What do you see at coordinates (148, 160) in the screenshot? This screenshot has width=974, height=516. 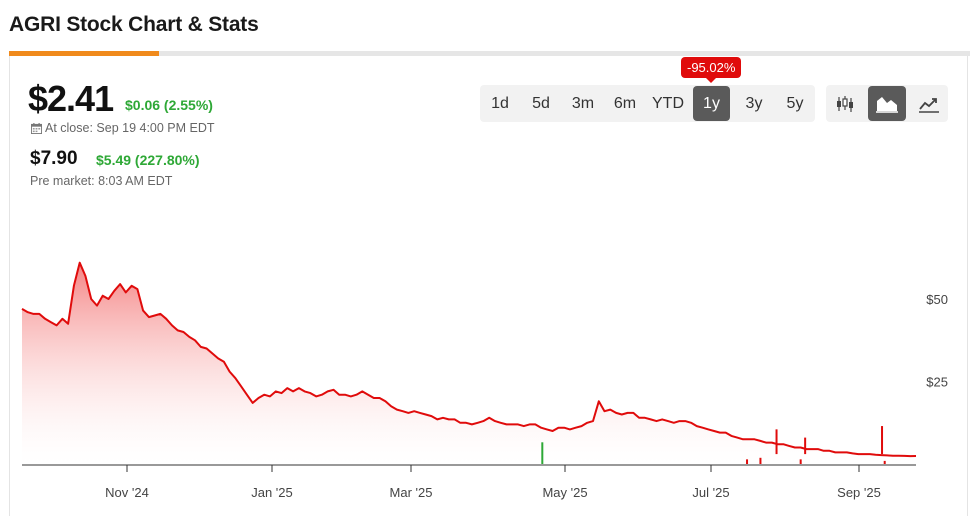 I see `premarket-change: $5.49 (227.80%)` at bounding box center [148, 160].